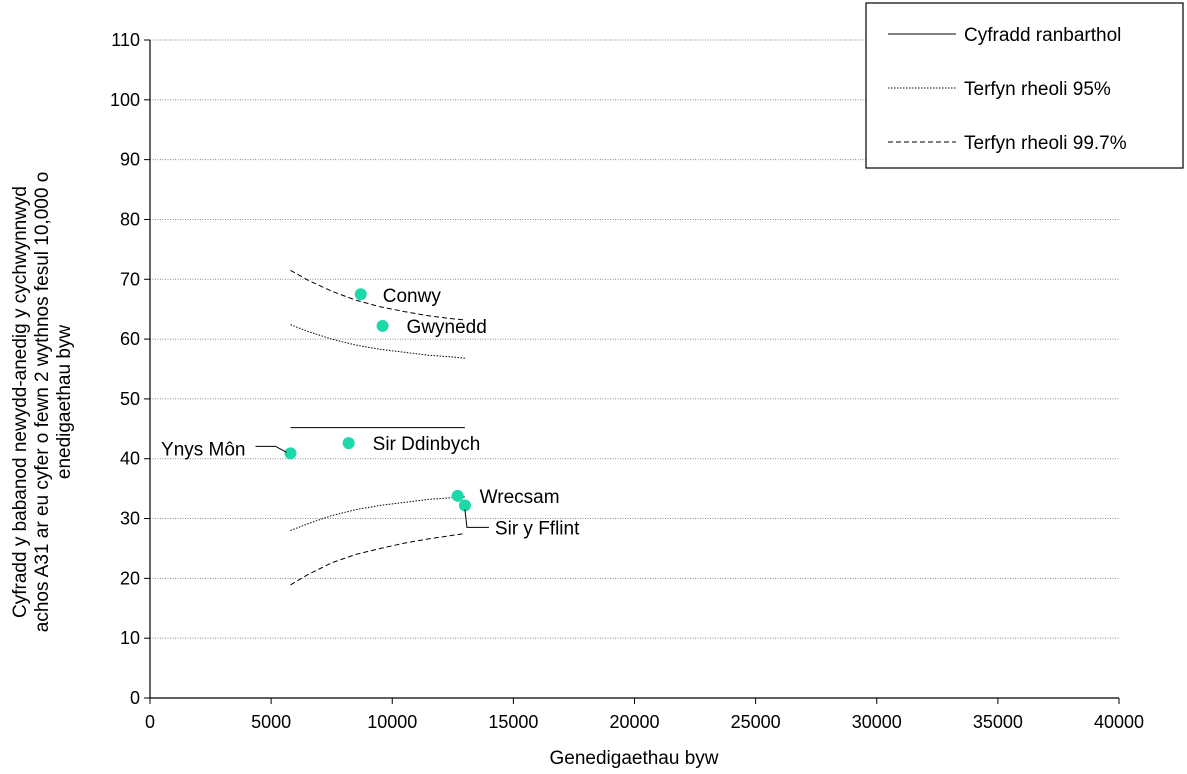  What do you see at coordinates (756, 722) in the screenshot?
I see `x-tick-label: 25000` at bounding box center [756, 722].